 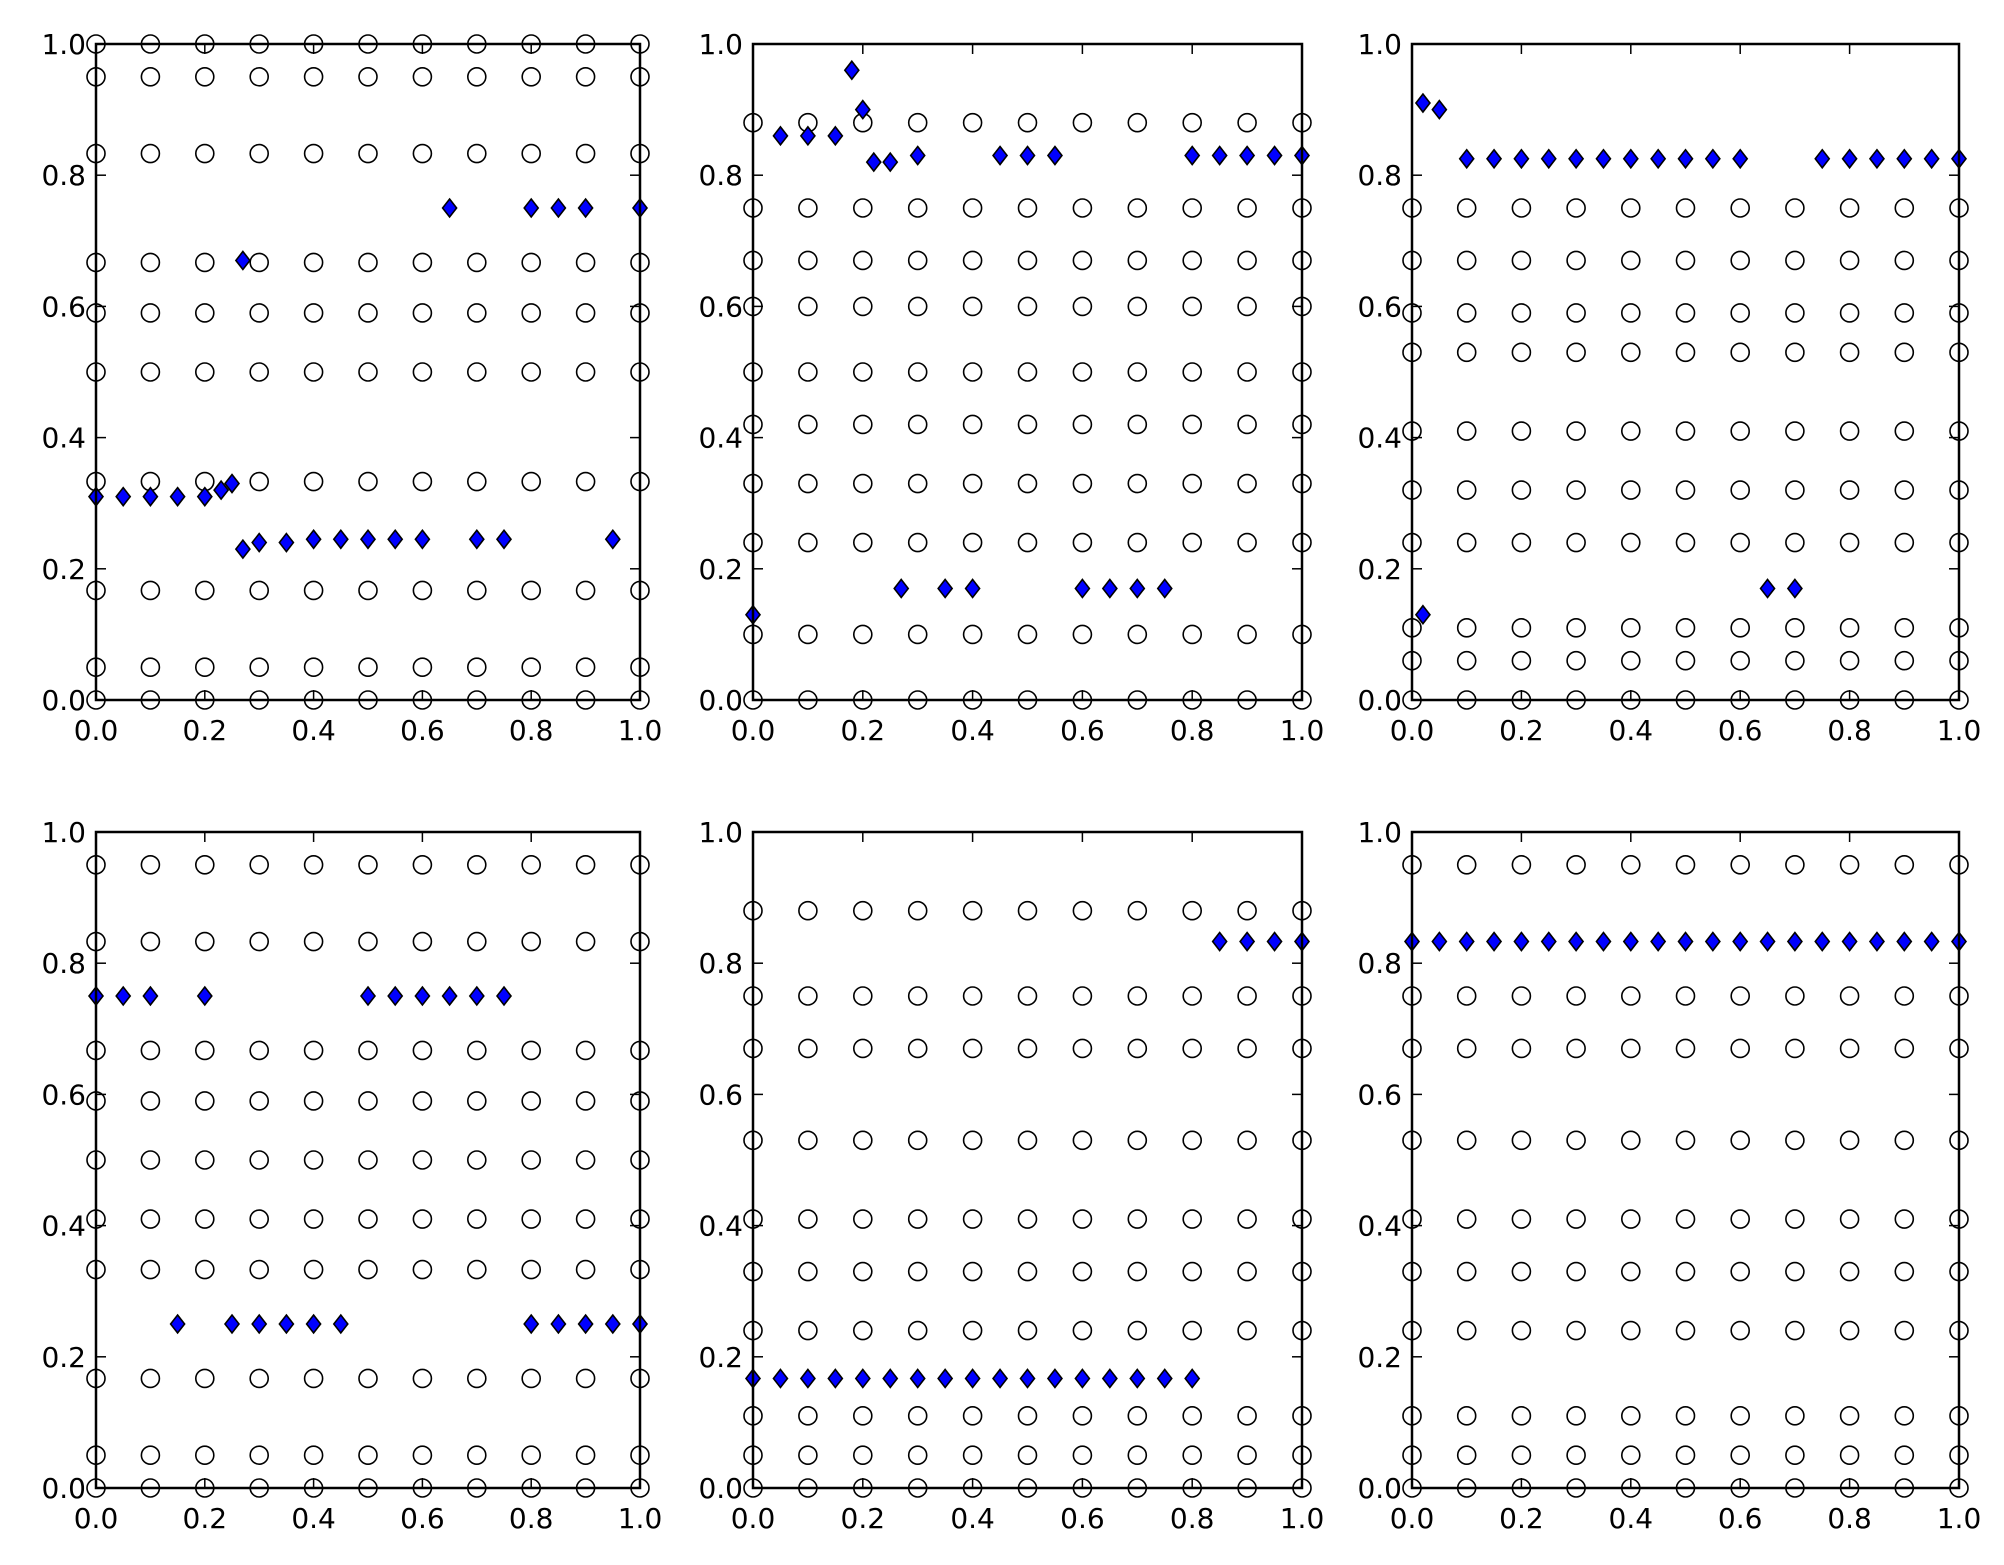 I want to click on x-tick-label: 0.6, so click(x=1740, y=730).